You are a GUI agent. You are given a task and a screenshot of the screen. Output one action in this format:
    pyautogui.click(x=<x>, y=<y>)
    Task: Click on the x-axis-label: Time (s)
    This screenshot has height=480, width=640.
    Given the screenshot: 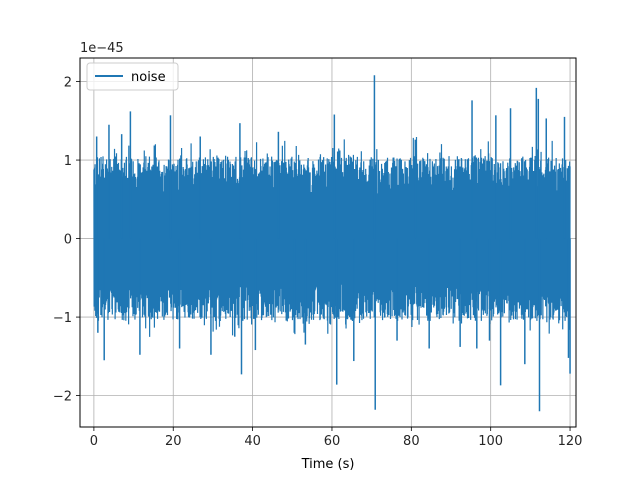 What is the action you would take?
    pyautogui.click(x=328, y=464)
    